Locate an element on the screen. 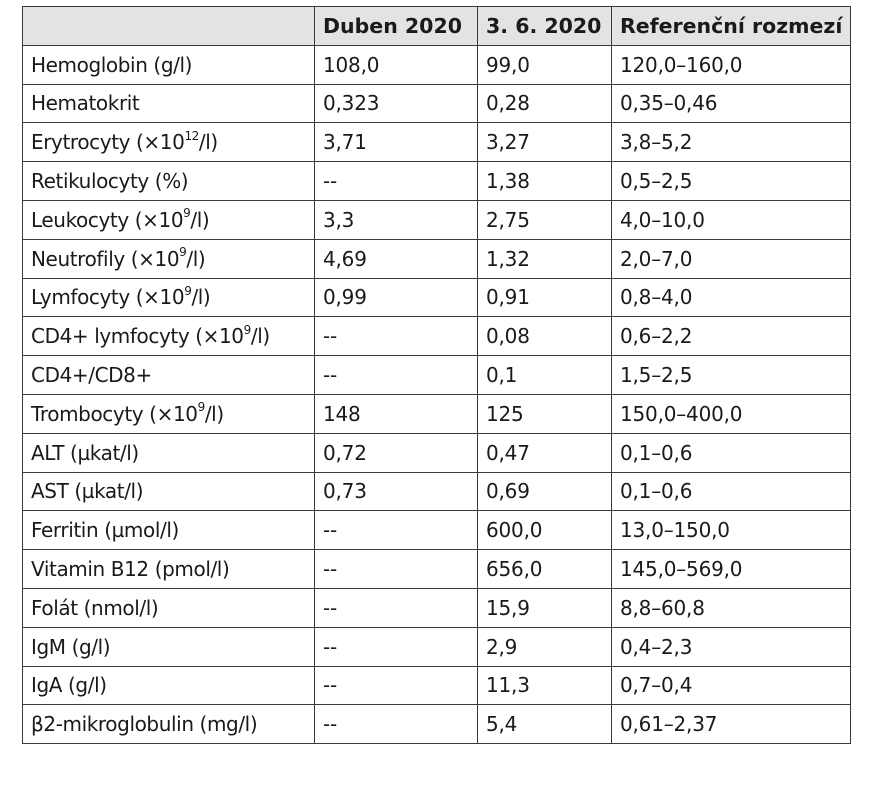 The height and width of the screenshot is (800, 870). table-row: IgM (g/l) -- 2,9 0,4–2,3 is located at coordinates (436, 646).